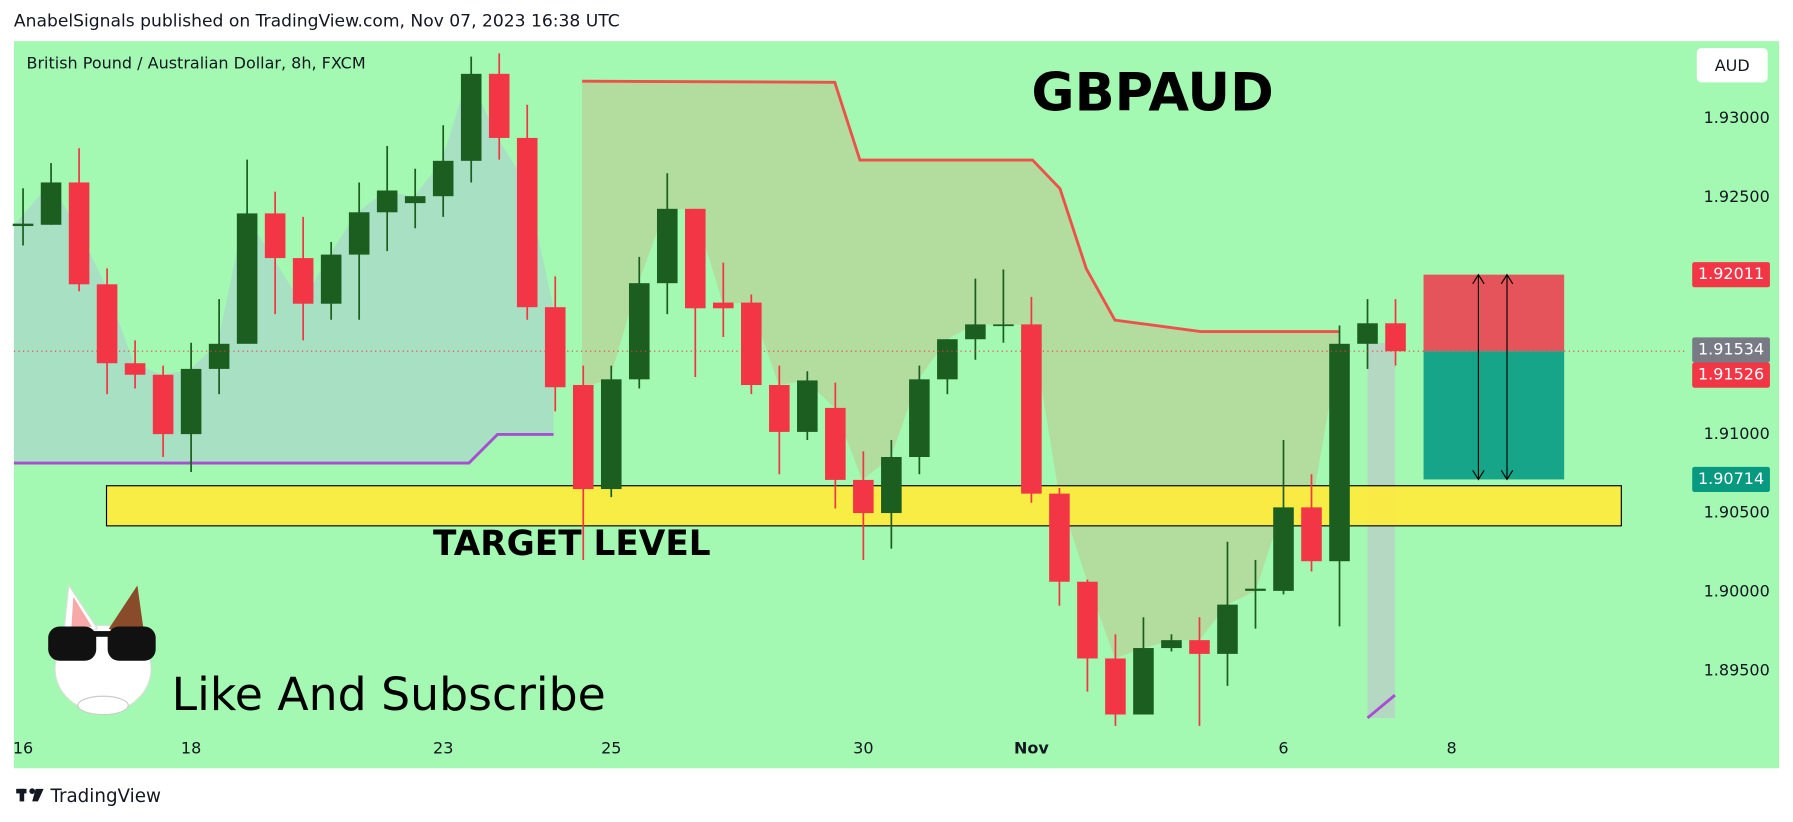 This screenshot has width=1793, height=822. I want to click on y-tick-label: 1.93000, so click(1737, 117).